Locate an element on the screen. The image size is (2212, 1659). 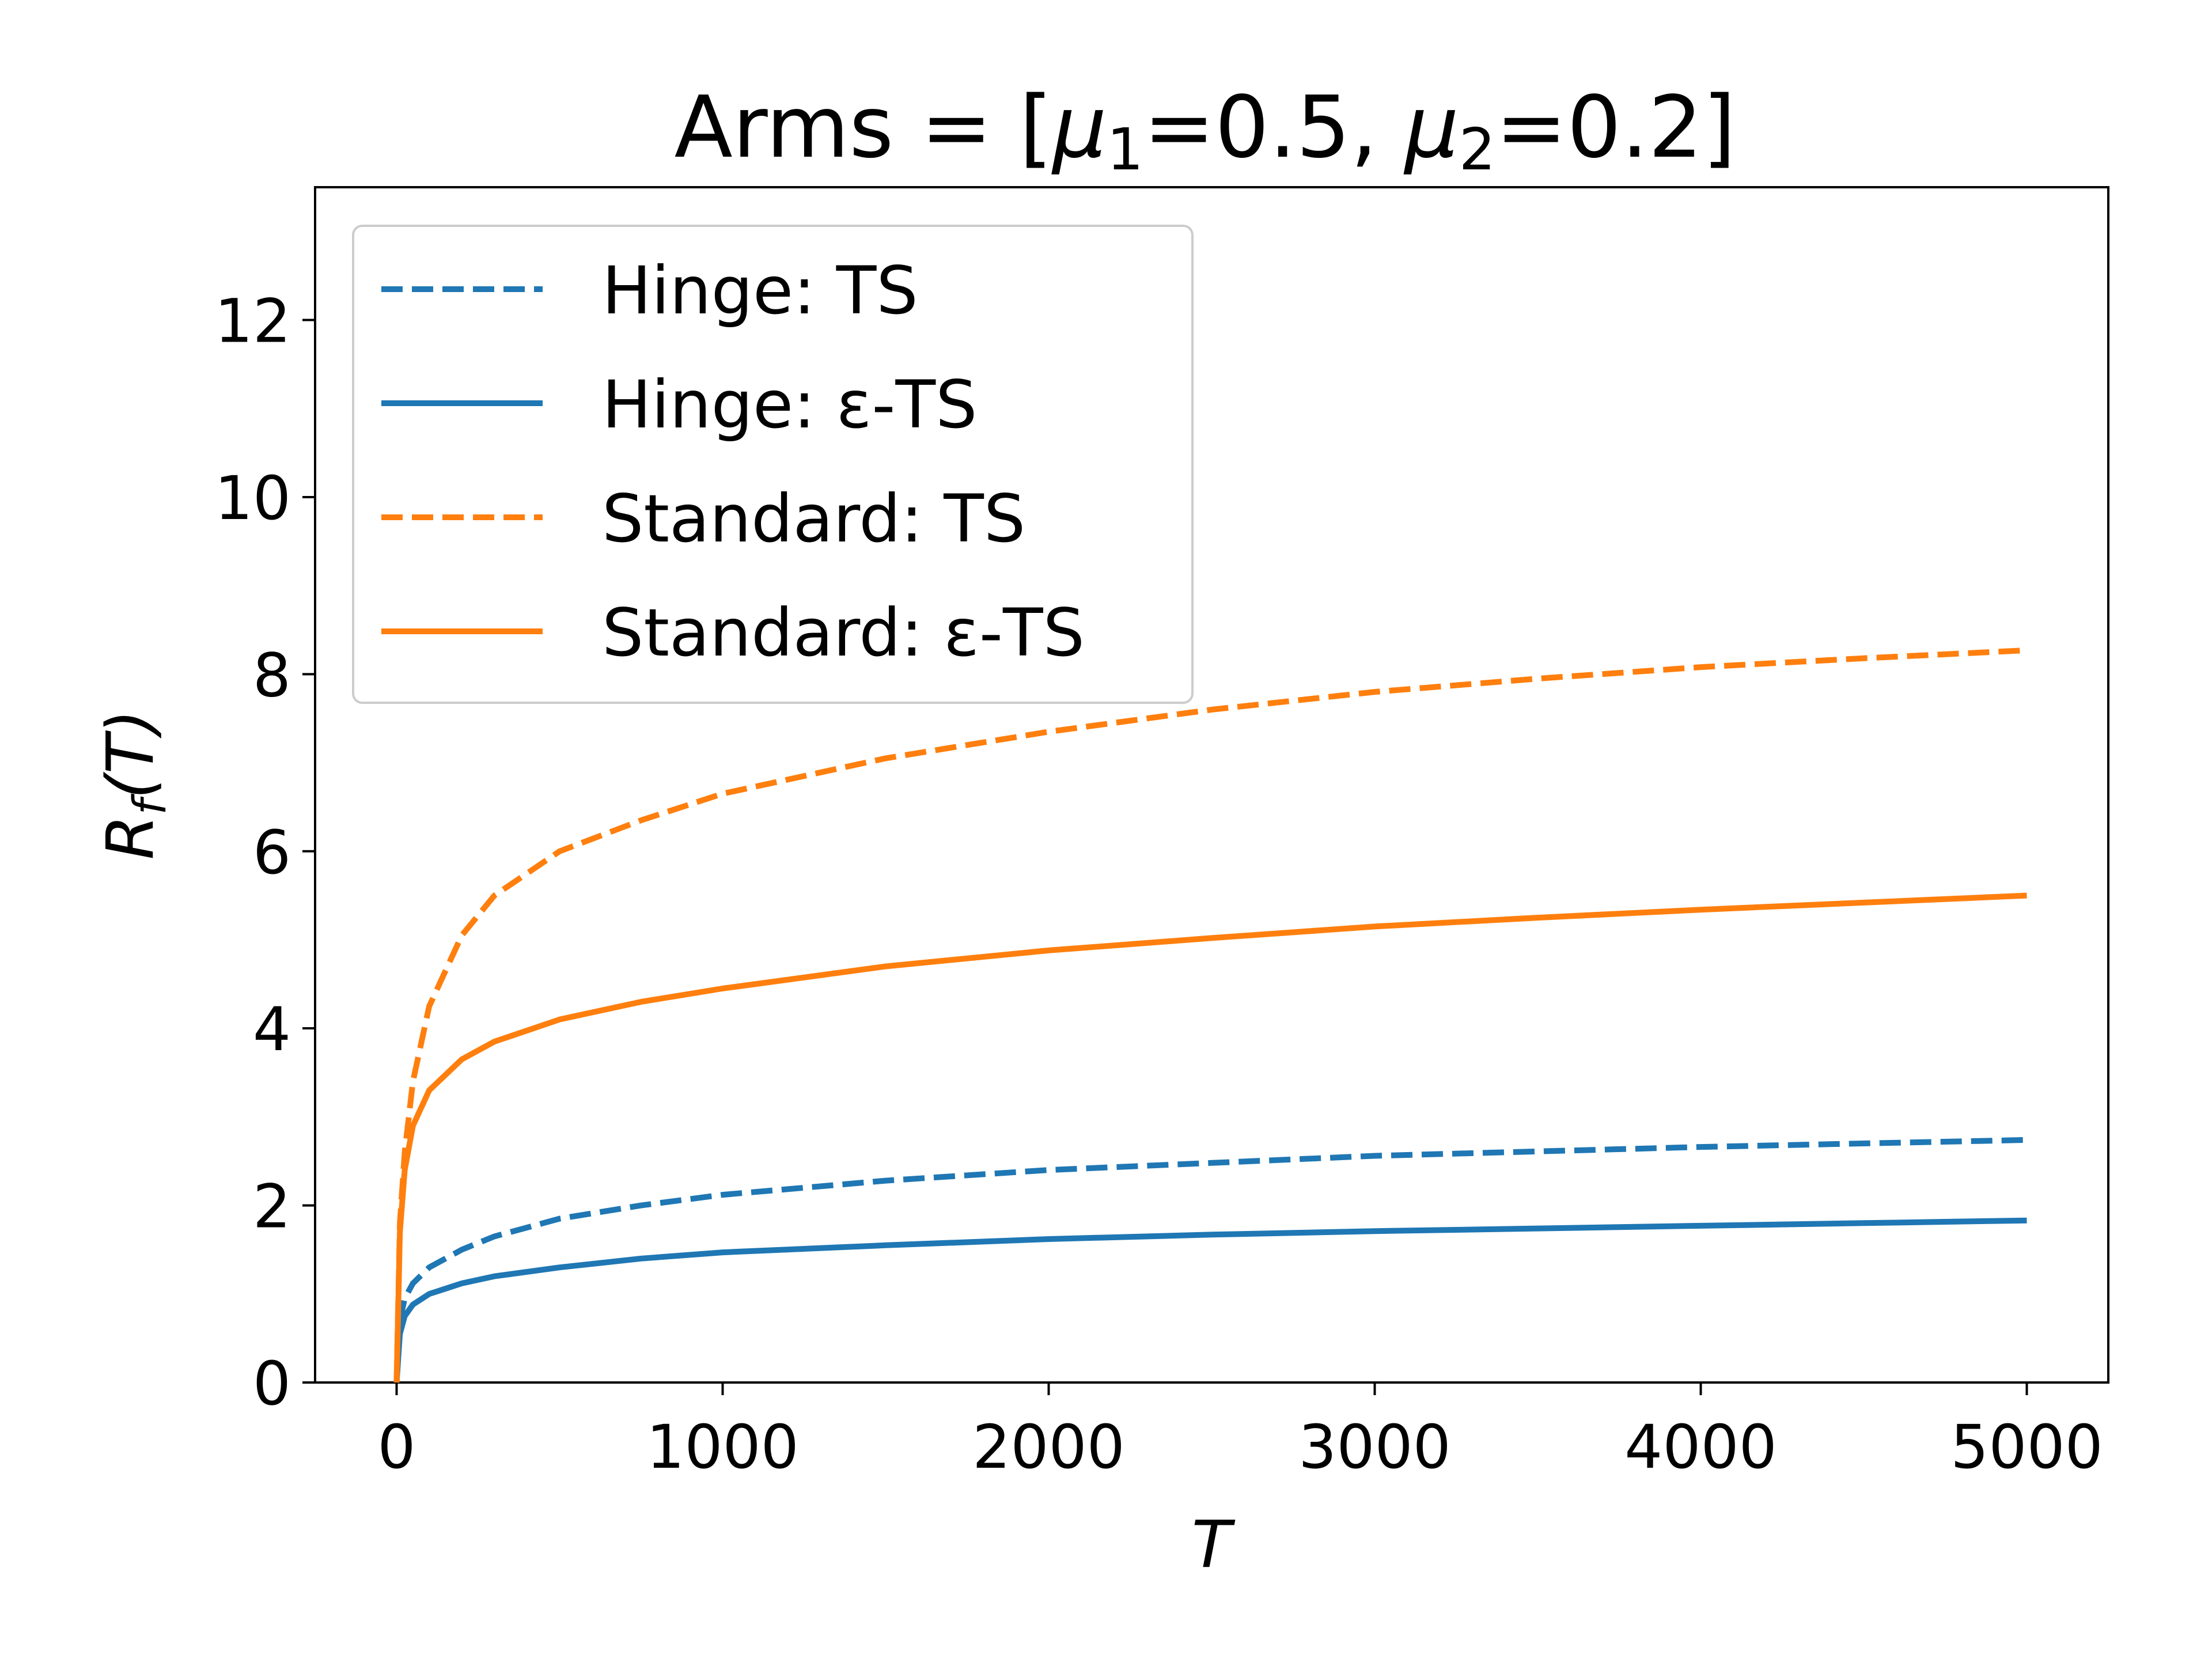
y-axis-label: Rf(T) is located at coordinates (134, 784).